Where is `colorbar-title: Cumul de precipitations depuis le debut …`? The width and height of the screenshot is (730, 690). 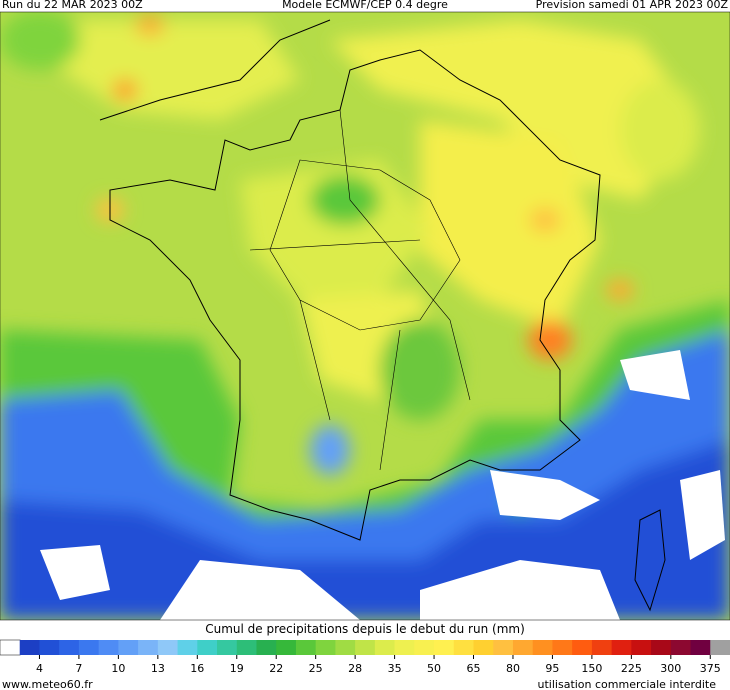 colorbar-title: Cumul de precipitations depuis le debut … is located at coordinates (365, 629).